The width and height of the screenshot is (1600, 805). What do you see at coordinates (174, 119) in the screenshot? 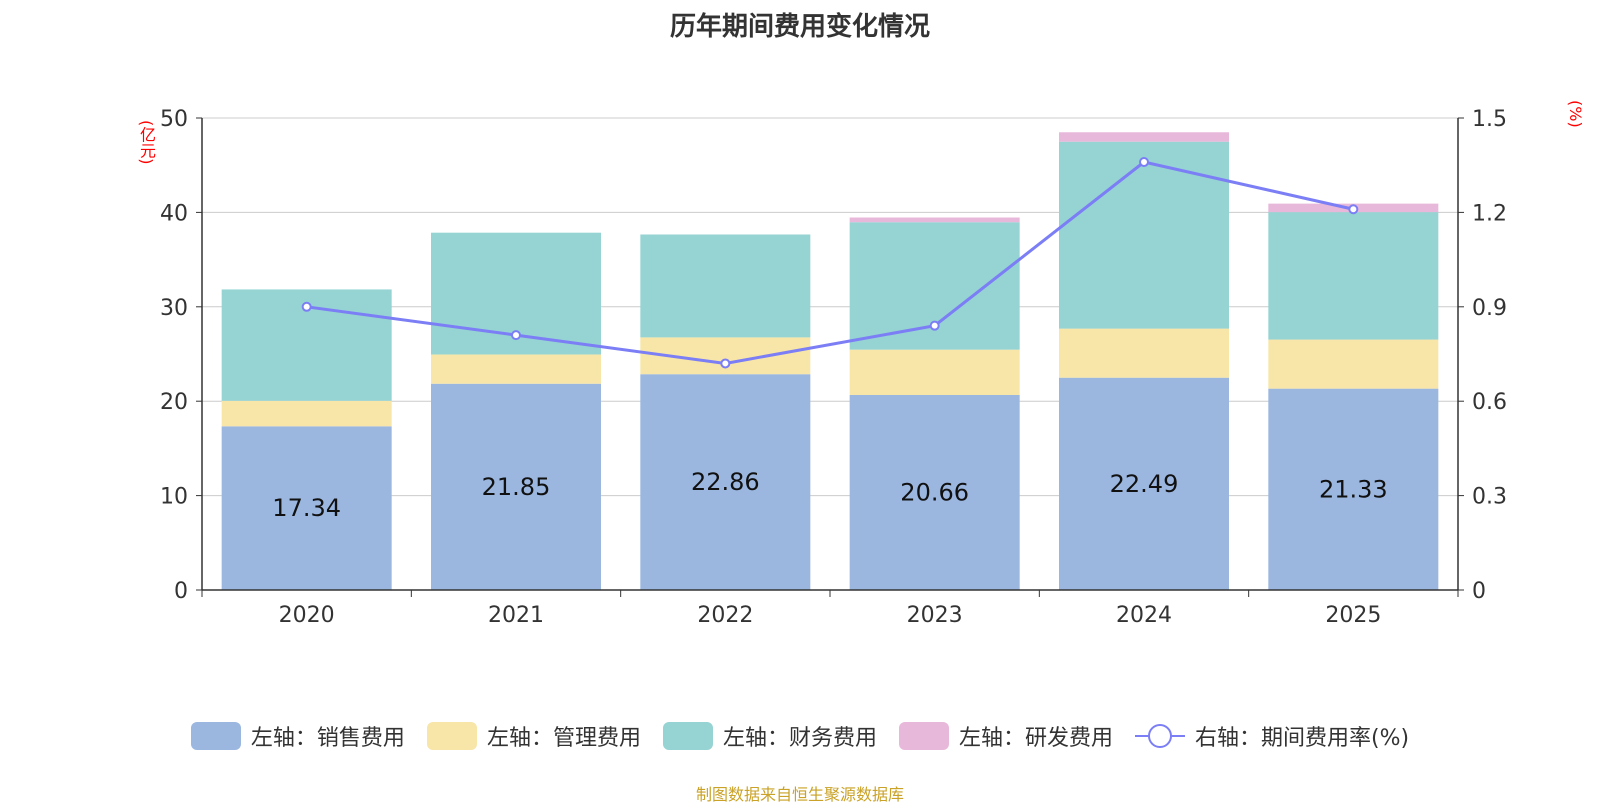
I see `y-tick-label: 50` at bounding box center [174, 119].